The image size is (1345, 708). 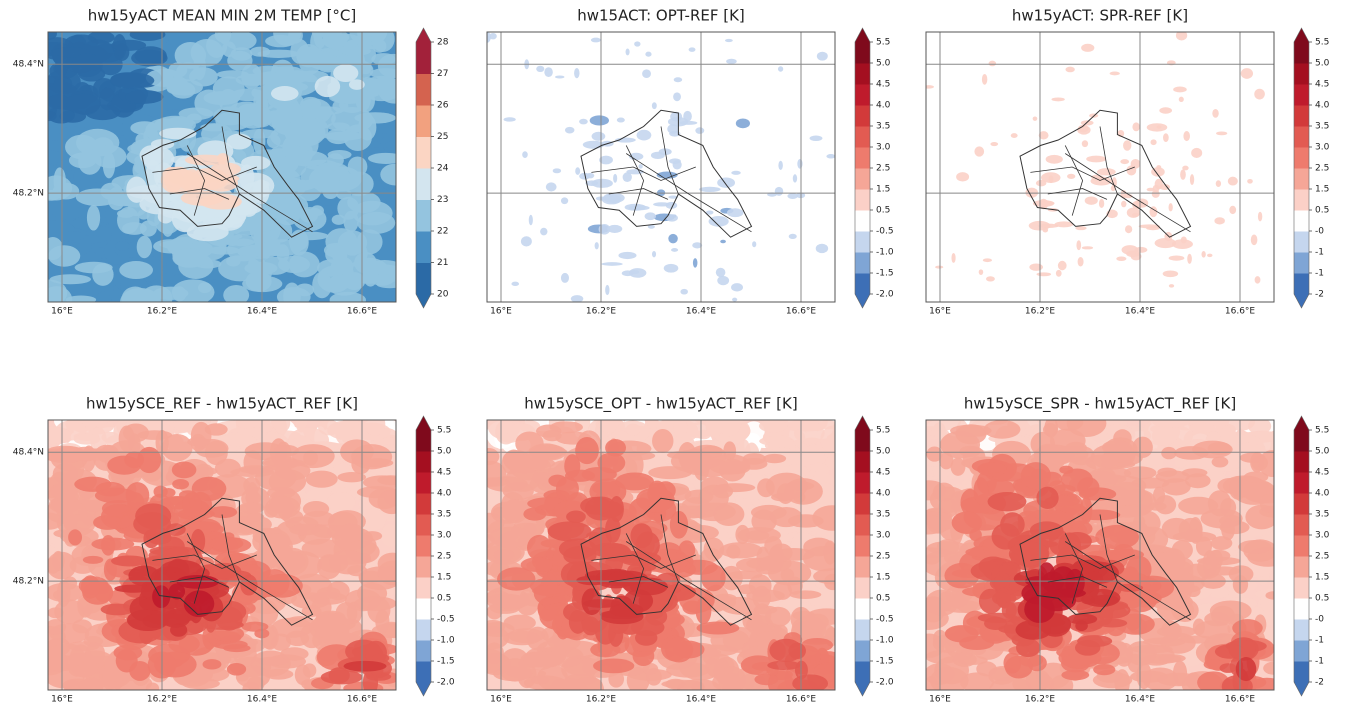 What do you see at coordinates (442, 137) in the screenshot?
I see `colorbar-tick-label: 25` at bounding box center [442, 137].